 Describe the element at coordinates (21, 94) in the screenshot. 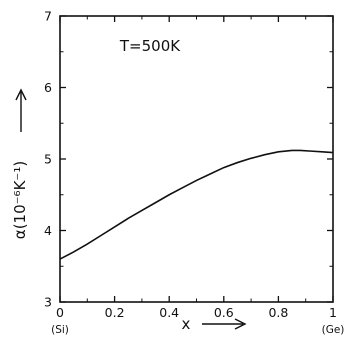

I see `y-arrow-head` at that location.